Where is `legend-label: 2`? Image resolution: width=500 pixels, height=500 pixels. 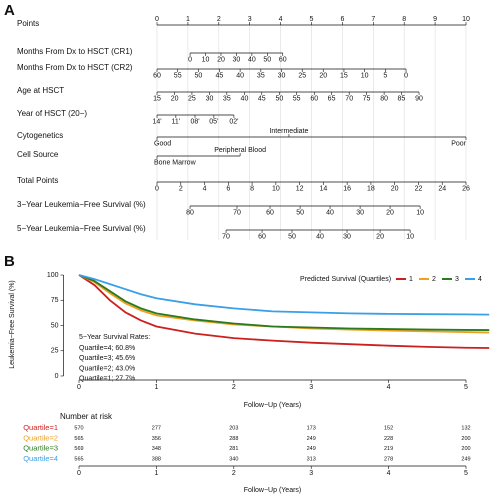 legend-label: 2 is located at coordinates (434, 279).